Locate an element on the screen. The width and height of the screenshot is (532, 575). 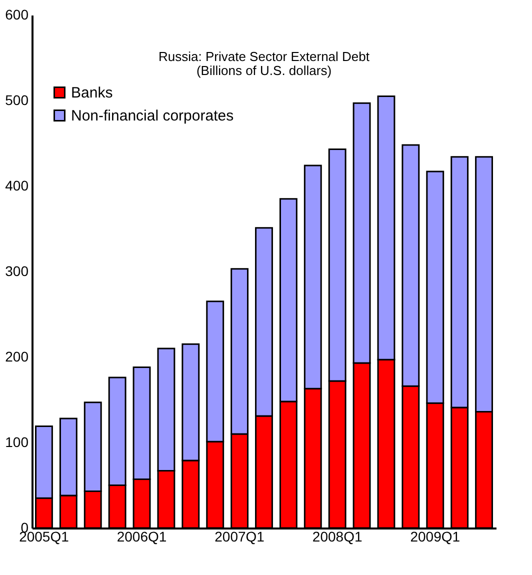
legend-label: Banks is located at coordinates (92, 93).